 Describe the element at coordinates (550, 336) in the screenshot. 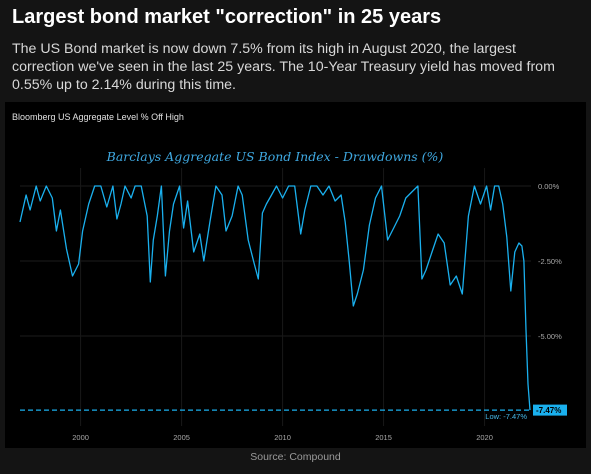

I see `y-tick-label: -5.00%` at that location.